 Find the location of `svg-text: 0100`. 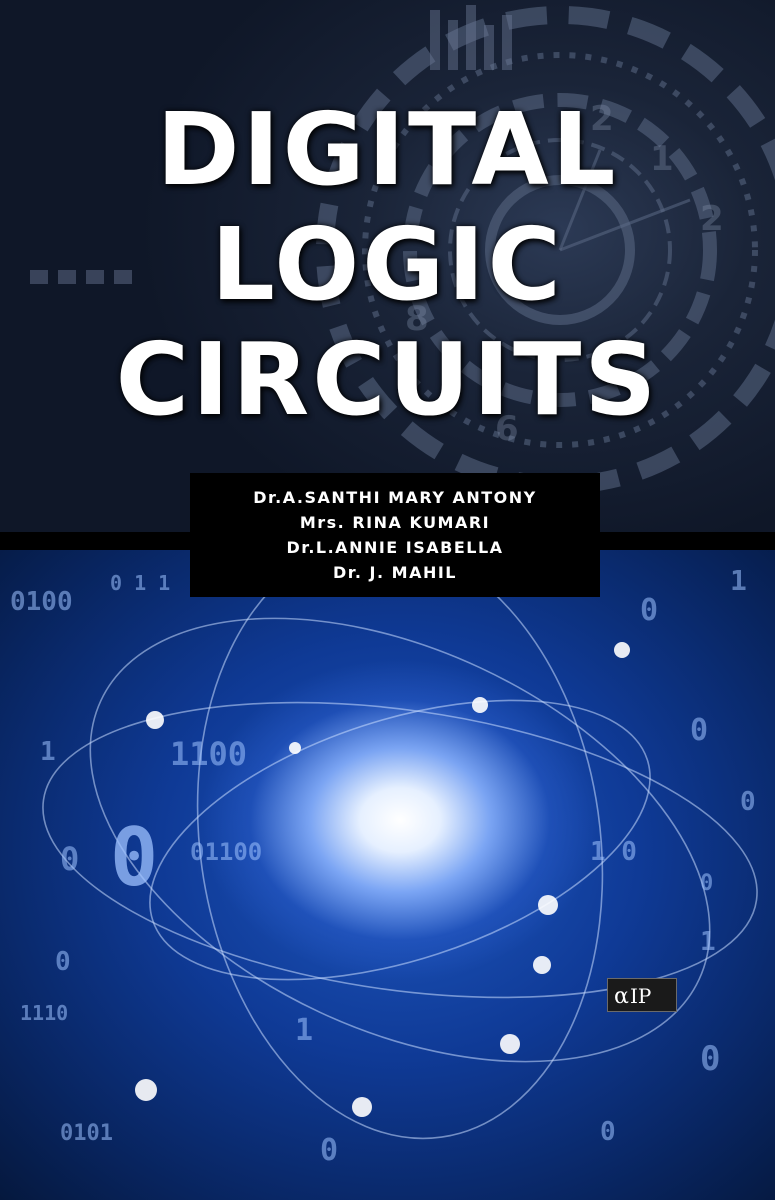

svg-text: 0100 is located at coordinates (41, 602).